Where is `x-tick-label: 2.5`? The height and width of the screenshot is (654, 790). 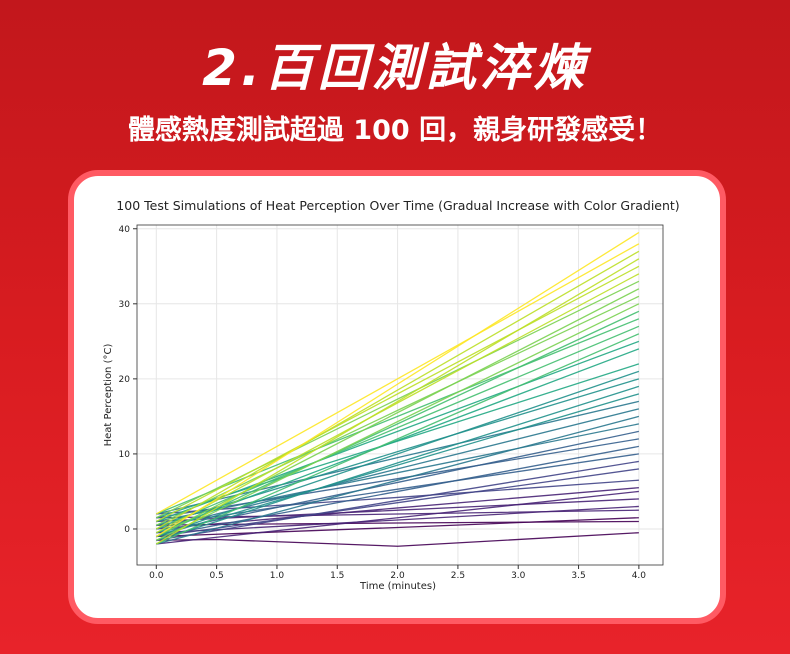
x-tick-label: 2.5 is located at coordinates (458, 576).